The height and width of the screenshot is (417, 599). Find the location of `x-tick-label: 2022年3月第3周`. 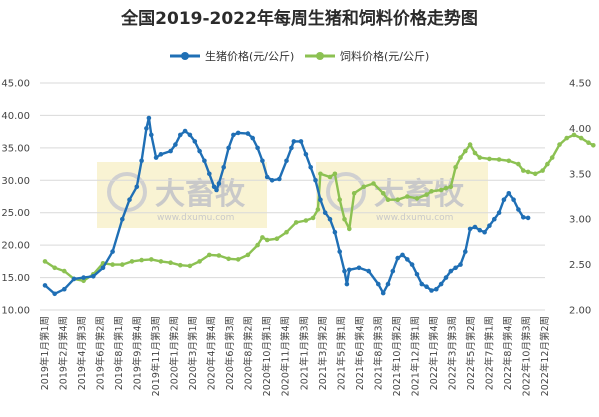

x-tick-label: 2022年3月第3周 is located at coordinates (452, 353).